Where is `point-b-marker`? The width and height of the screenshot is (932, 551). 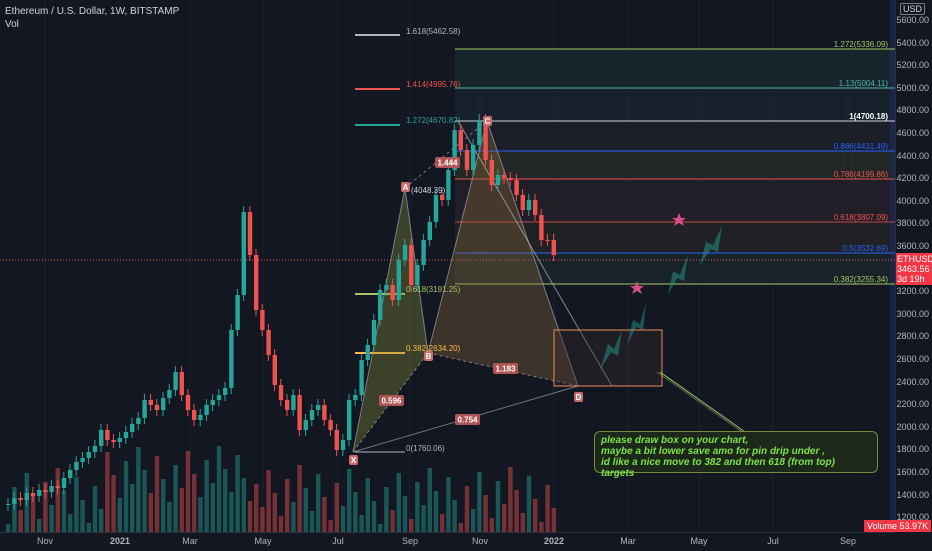 point-b-marker is located at coordinates (428, 356).